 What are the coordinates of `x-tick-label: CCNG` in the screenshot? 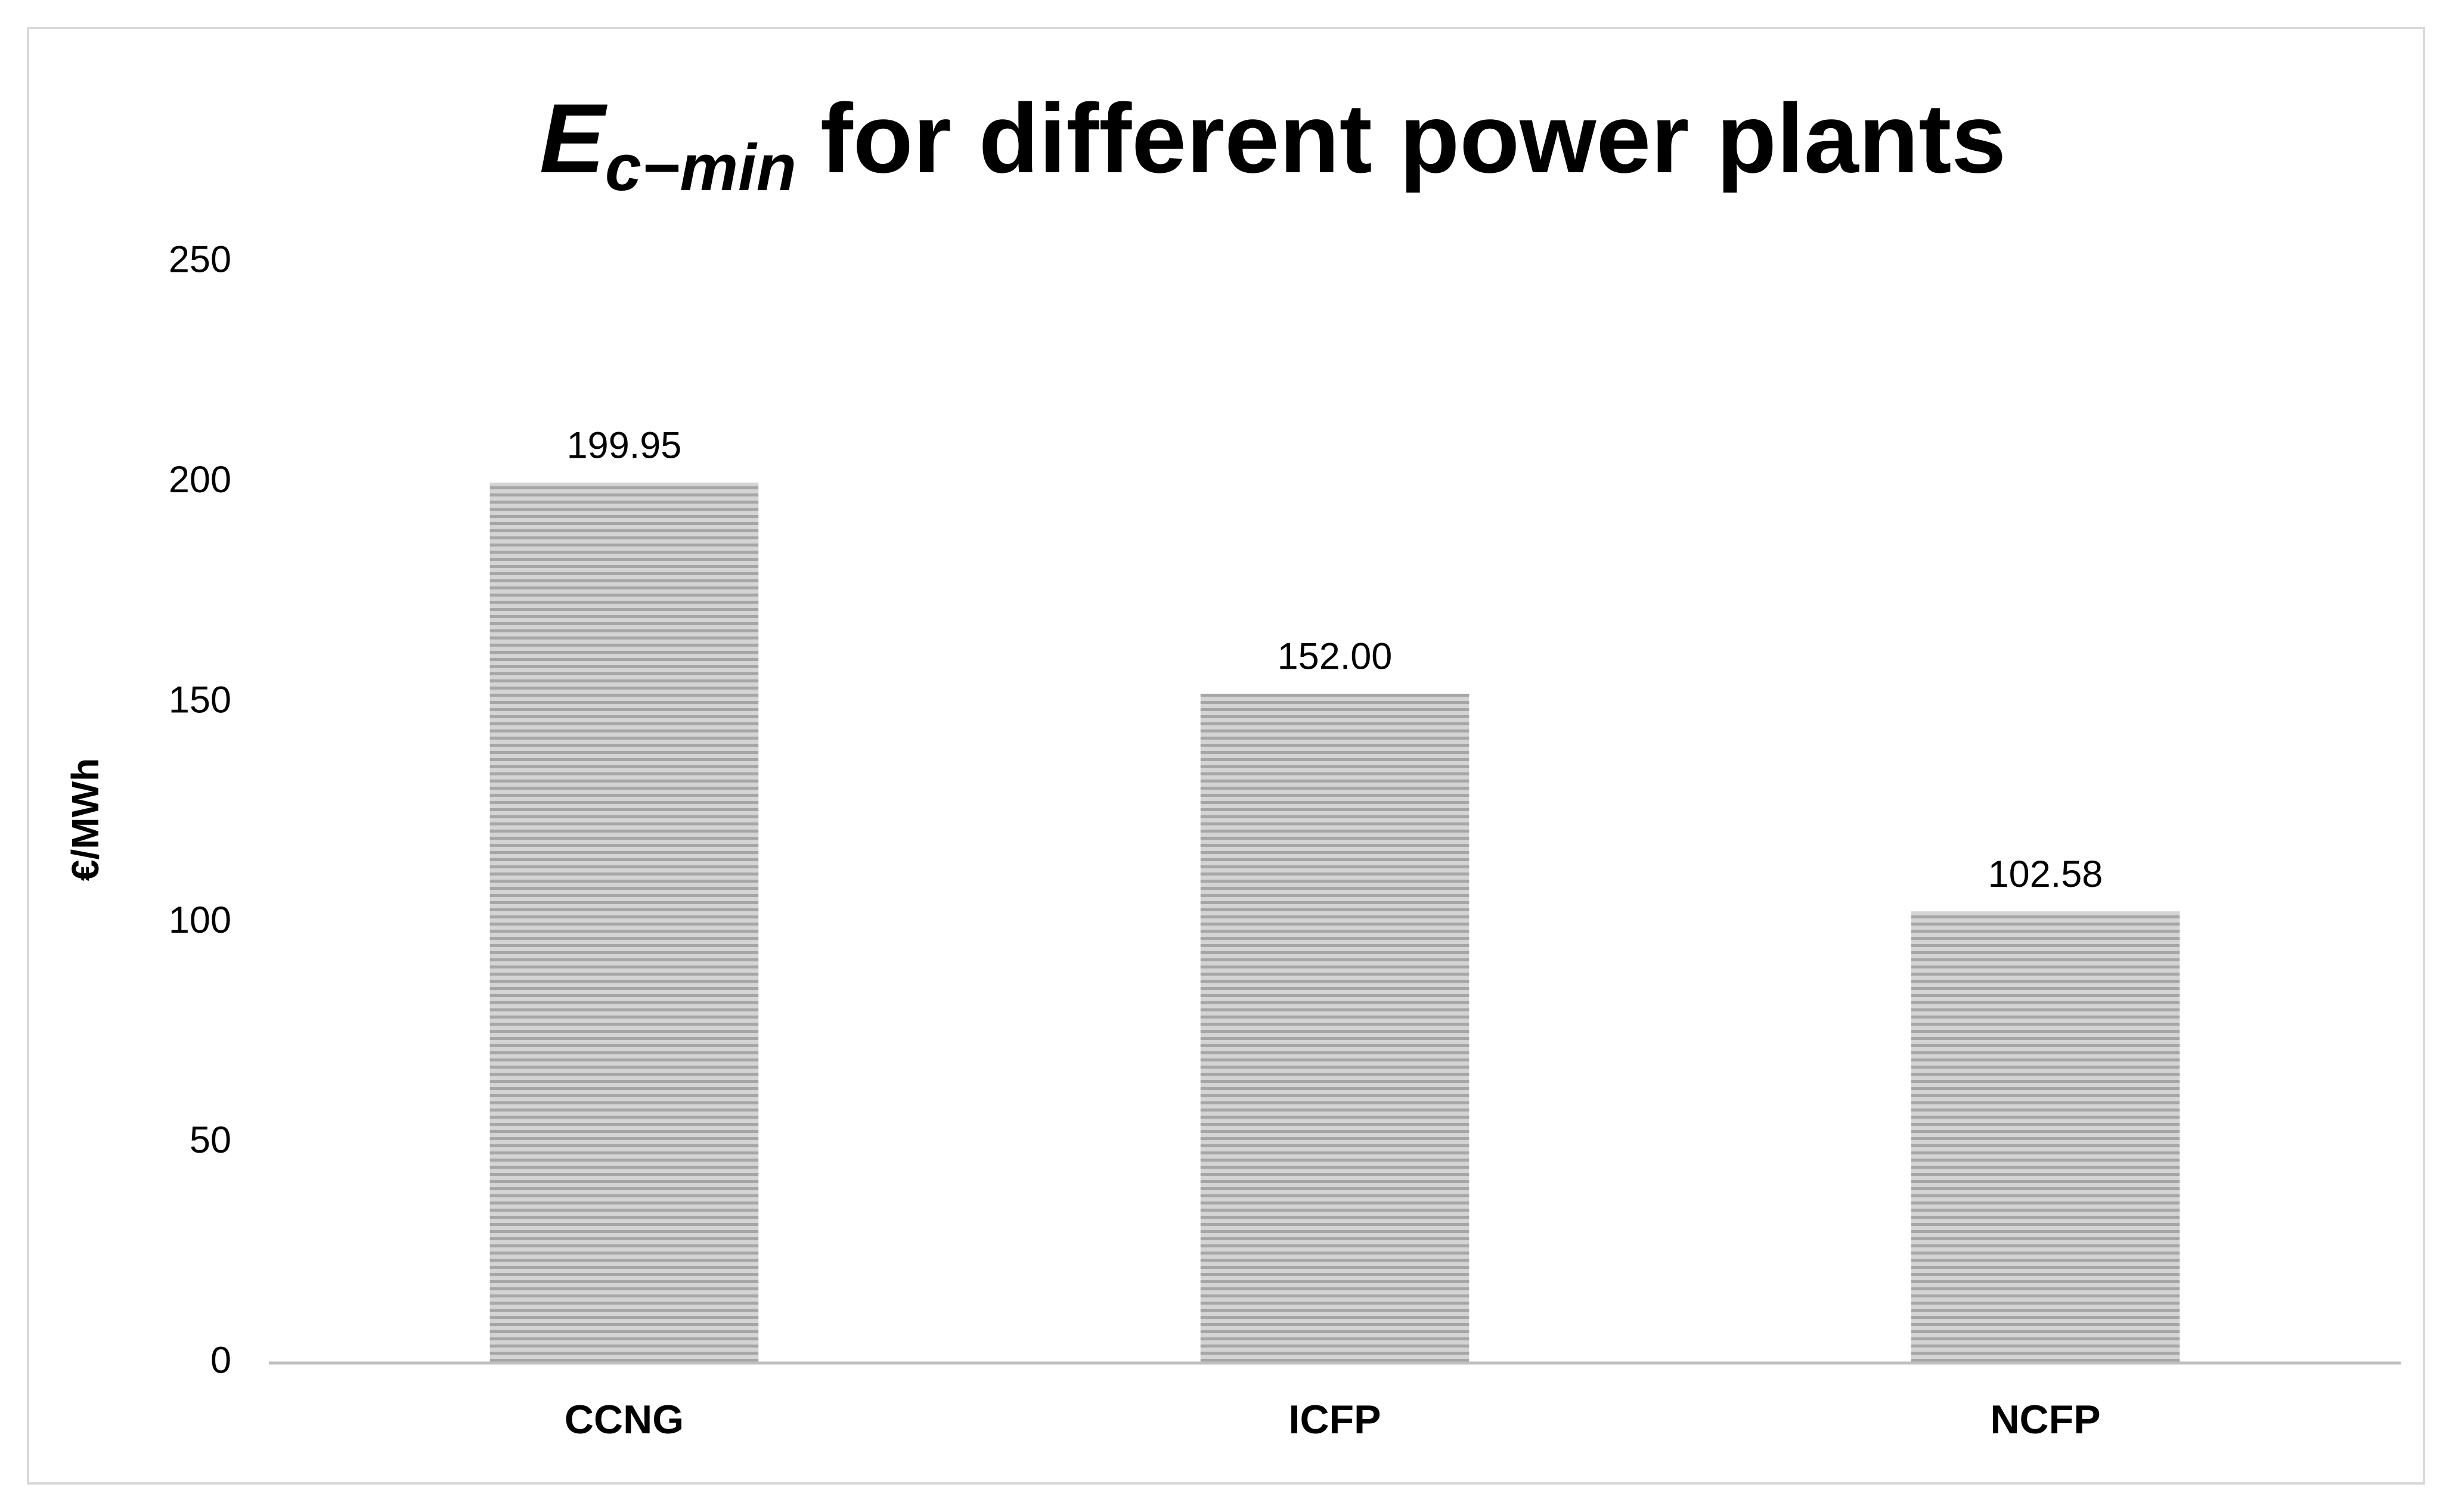 It's located at (624, 1419).